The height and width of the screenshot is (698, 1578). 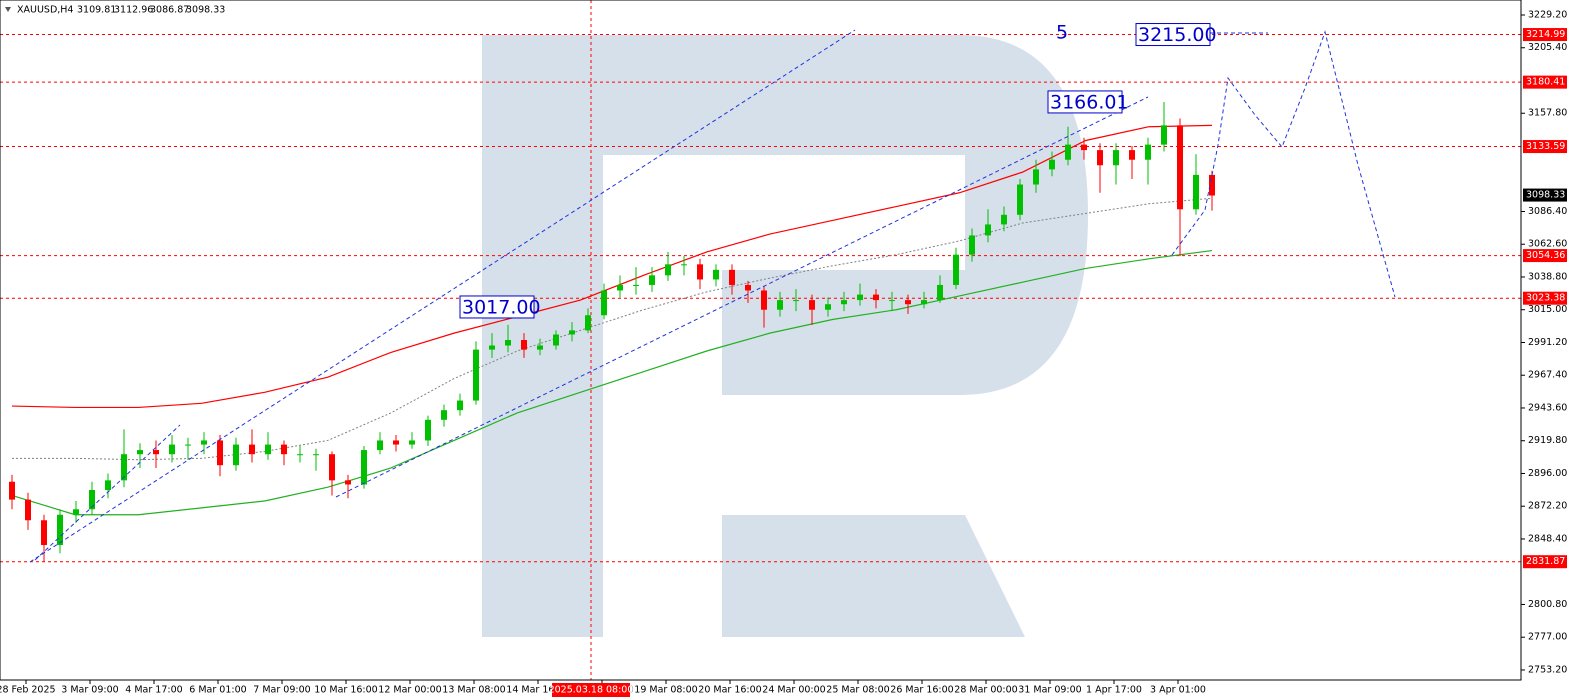 What do you see at coordinates (345, 690) in the screenshot?
I see `x-tick-label: 10 Mar 16:00` at bounding box center [345, 690].